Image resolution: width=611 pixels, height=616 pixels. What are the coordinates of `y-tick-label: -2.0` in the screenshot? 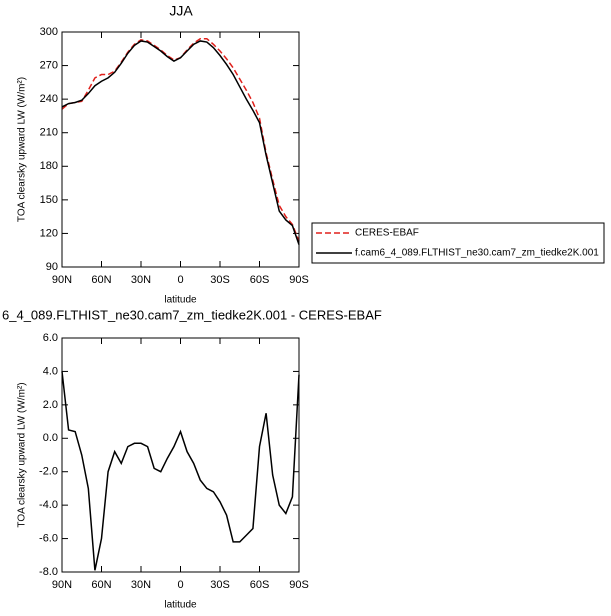 It's located at (48, 472).